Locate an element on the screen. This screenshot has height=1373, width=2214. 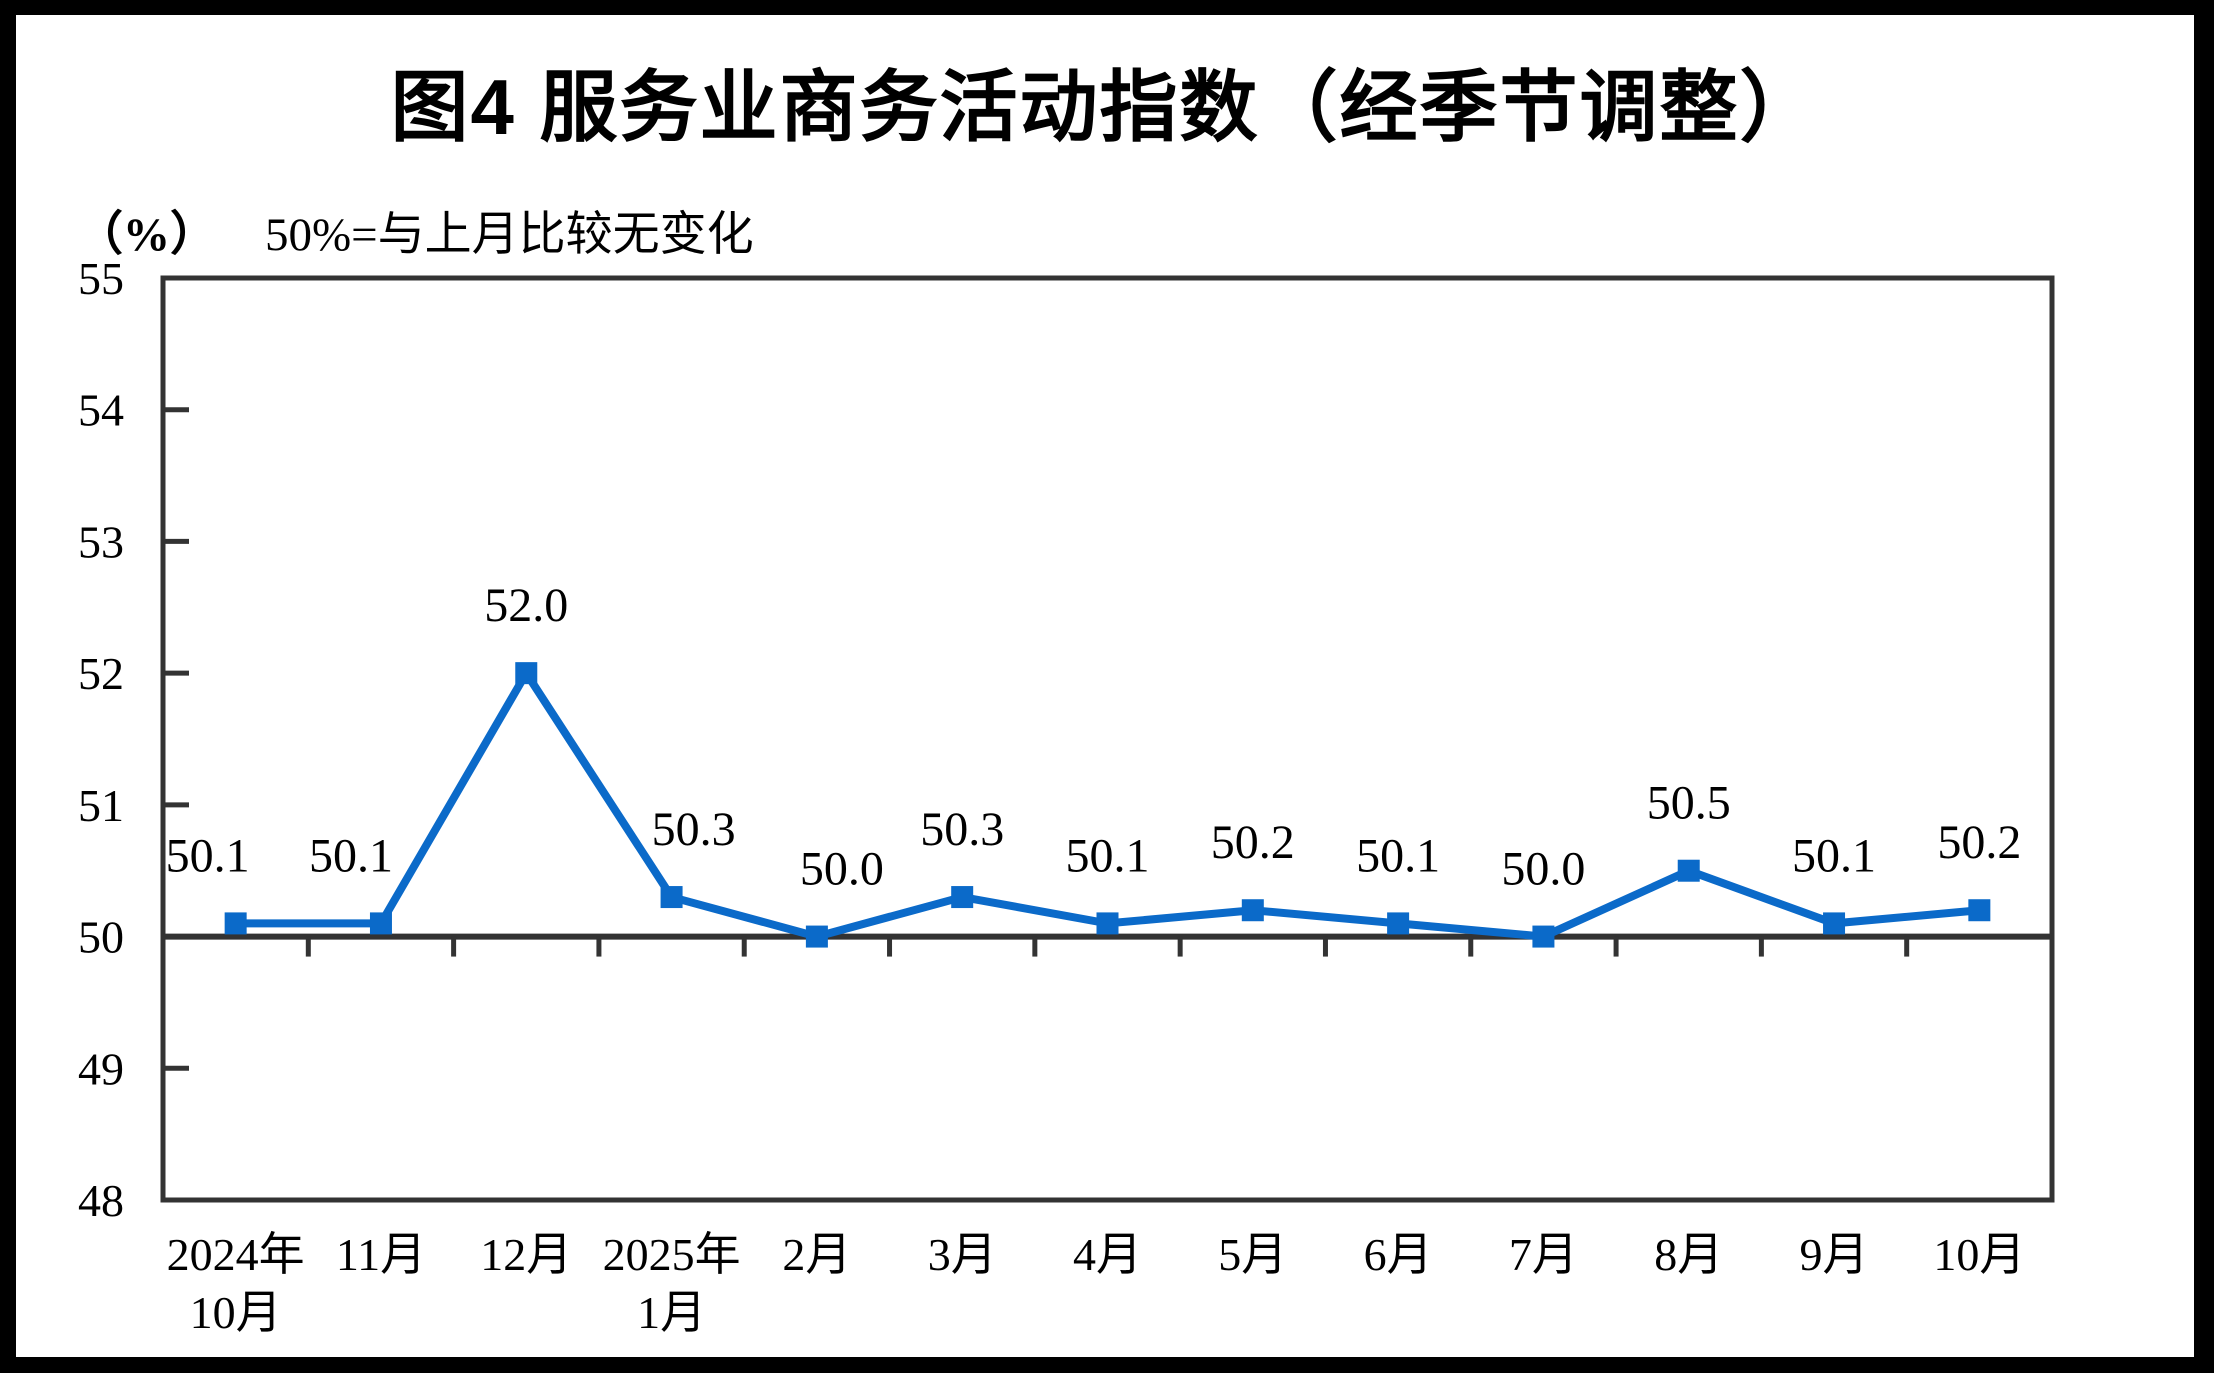
y-axis-tick-label: 55 is located at coordinates (101, 278).